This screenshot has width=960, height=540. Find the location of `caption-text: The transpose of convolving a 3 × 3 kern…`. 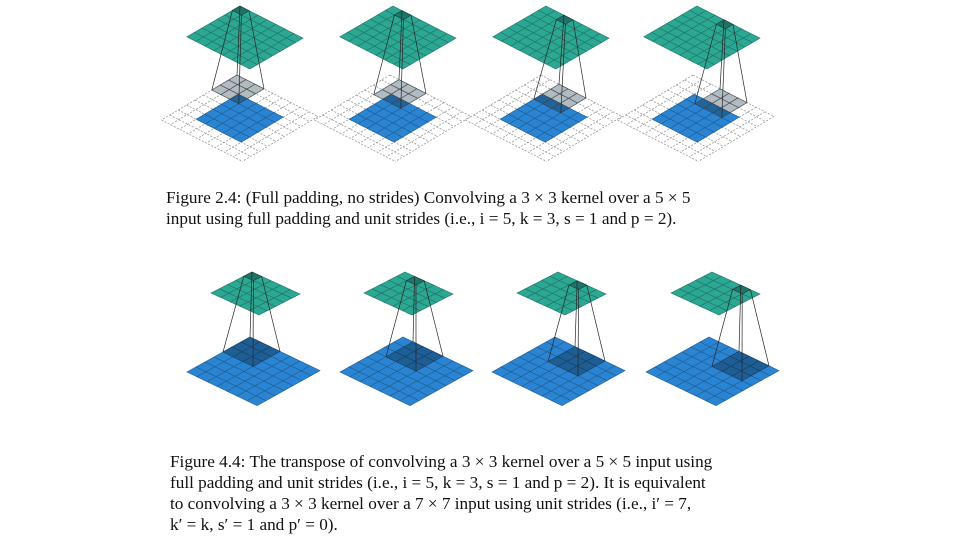

caption-text: The transpose of convolving a 3 × 3 kern… is located at coordinates (480, 461).